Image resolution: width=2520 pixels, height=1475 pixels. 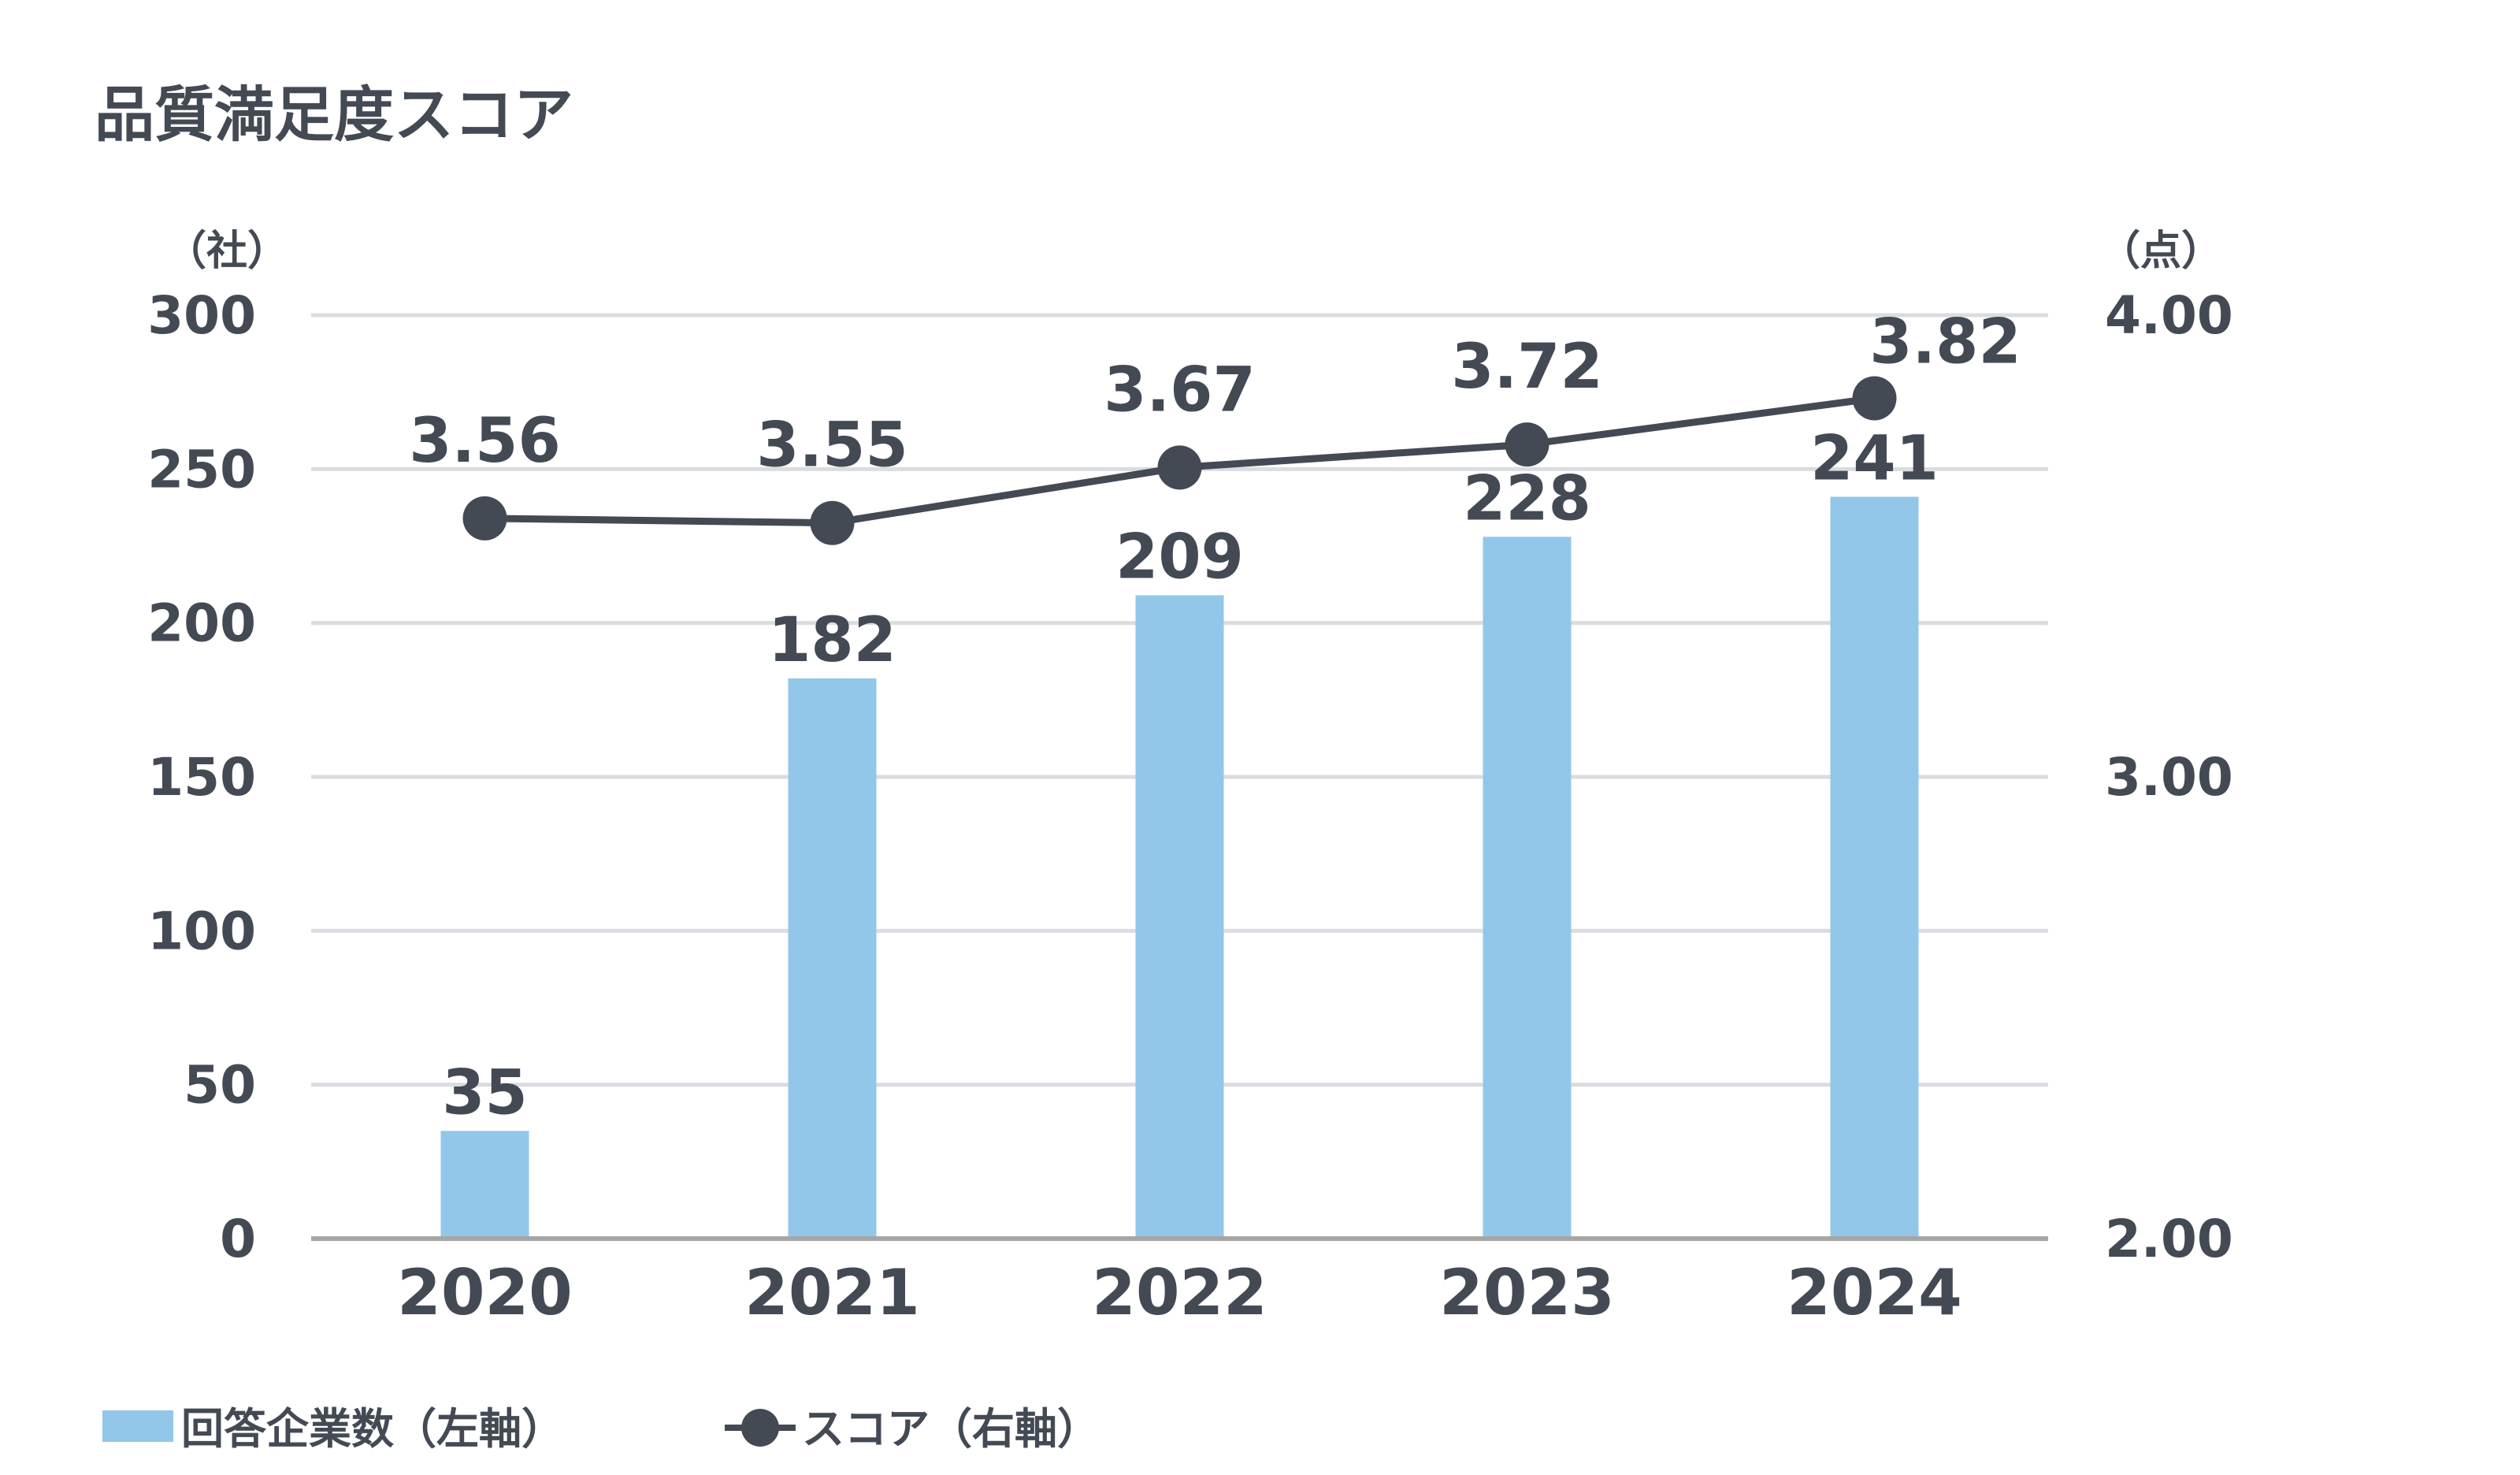 I want to click on bar-data-label: 241, so click(x=1874, y=458).